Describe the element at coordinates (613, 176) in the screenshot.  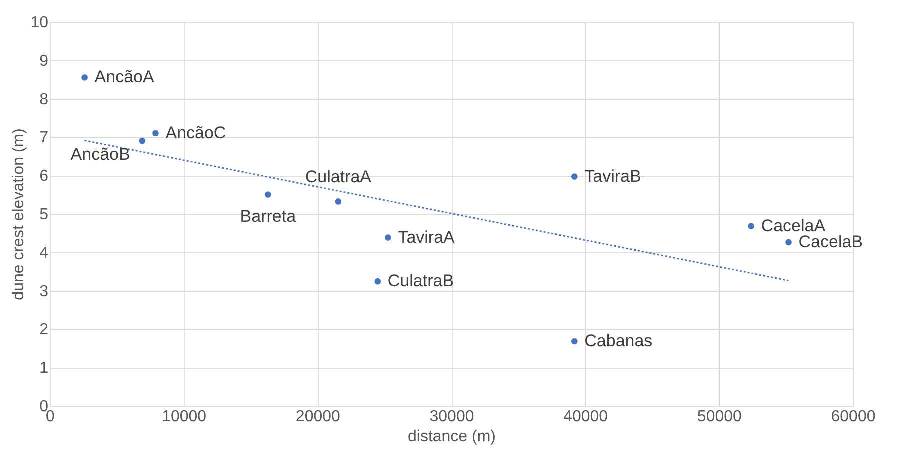
I see `annotation: TaviraB` at that location.